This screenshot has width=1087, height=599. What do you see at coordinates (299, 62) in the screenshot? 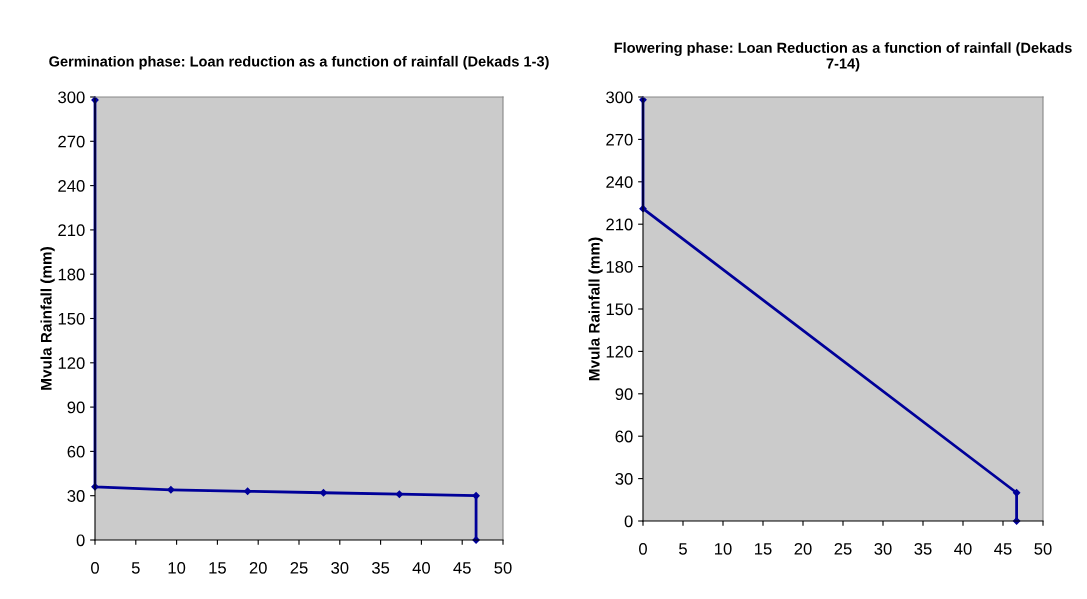
I see `chart-title: Germination phase: Loan reduction as a function of rainfall (Dekads 1-3)` at bounding box center [299, 62].